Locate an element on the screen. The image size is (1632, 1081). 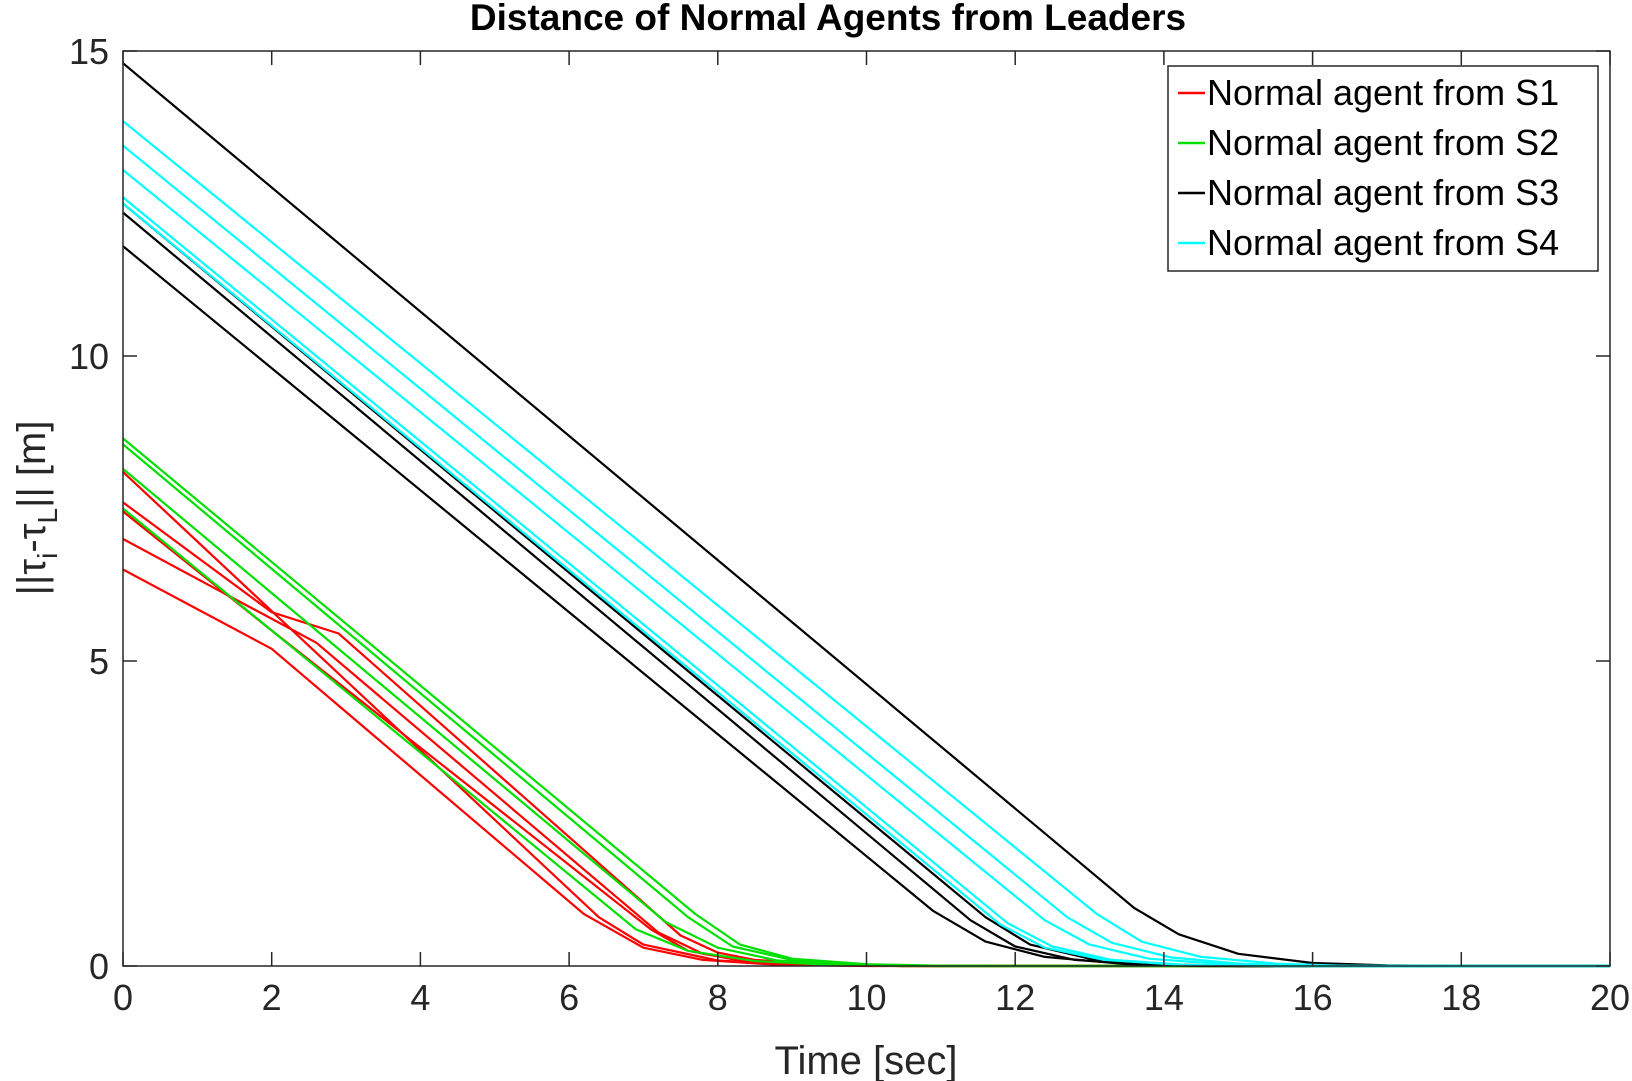
x-tick-label: 10 is located at coordinates (866, 997).